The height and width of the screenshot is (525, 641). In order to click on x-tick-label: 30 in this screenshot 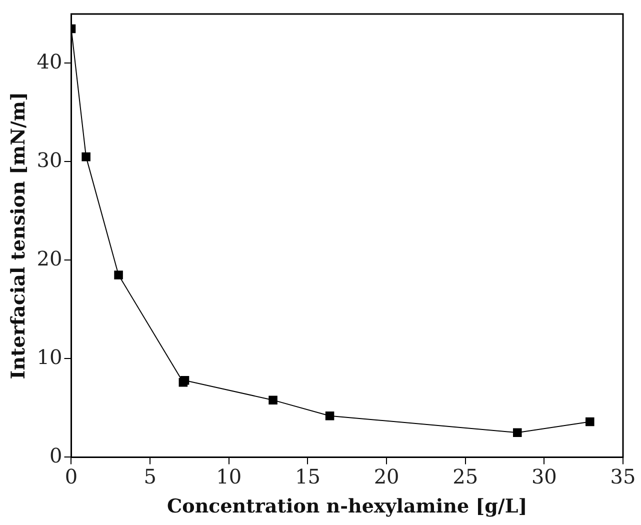, I will do `click(544, 476)`.